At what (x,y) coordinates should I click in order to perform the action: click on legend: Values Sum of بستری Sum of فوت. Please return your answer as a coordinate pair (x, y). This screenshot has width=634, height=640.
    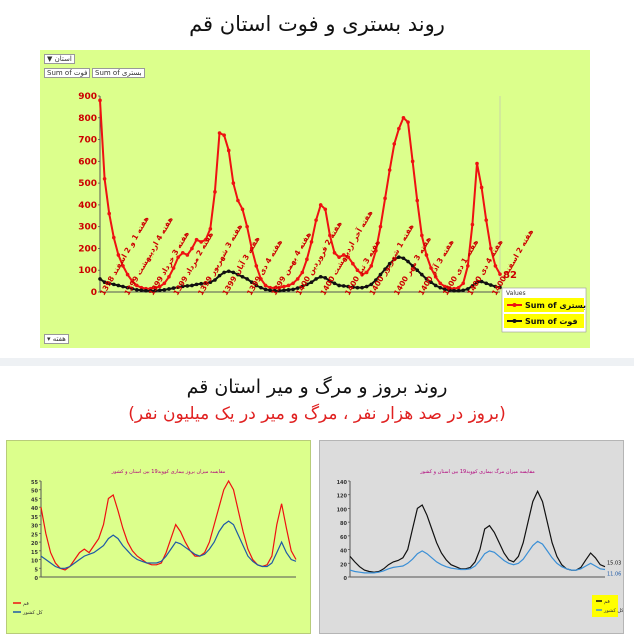
    Looking at the image, I should click on (544, 310).